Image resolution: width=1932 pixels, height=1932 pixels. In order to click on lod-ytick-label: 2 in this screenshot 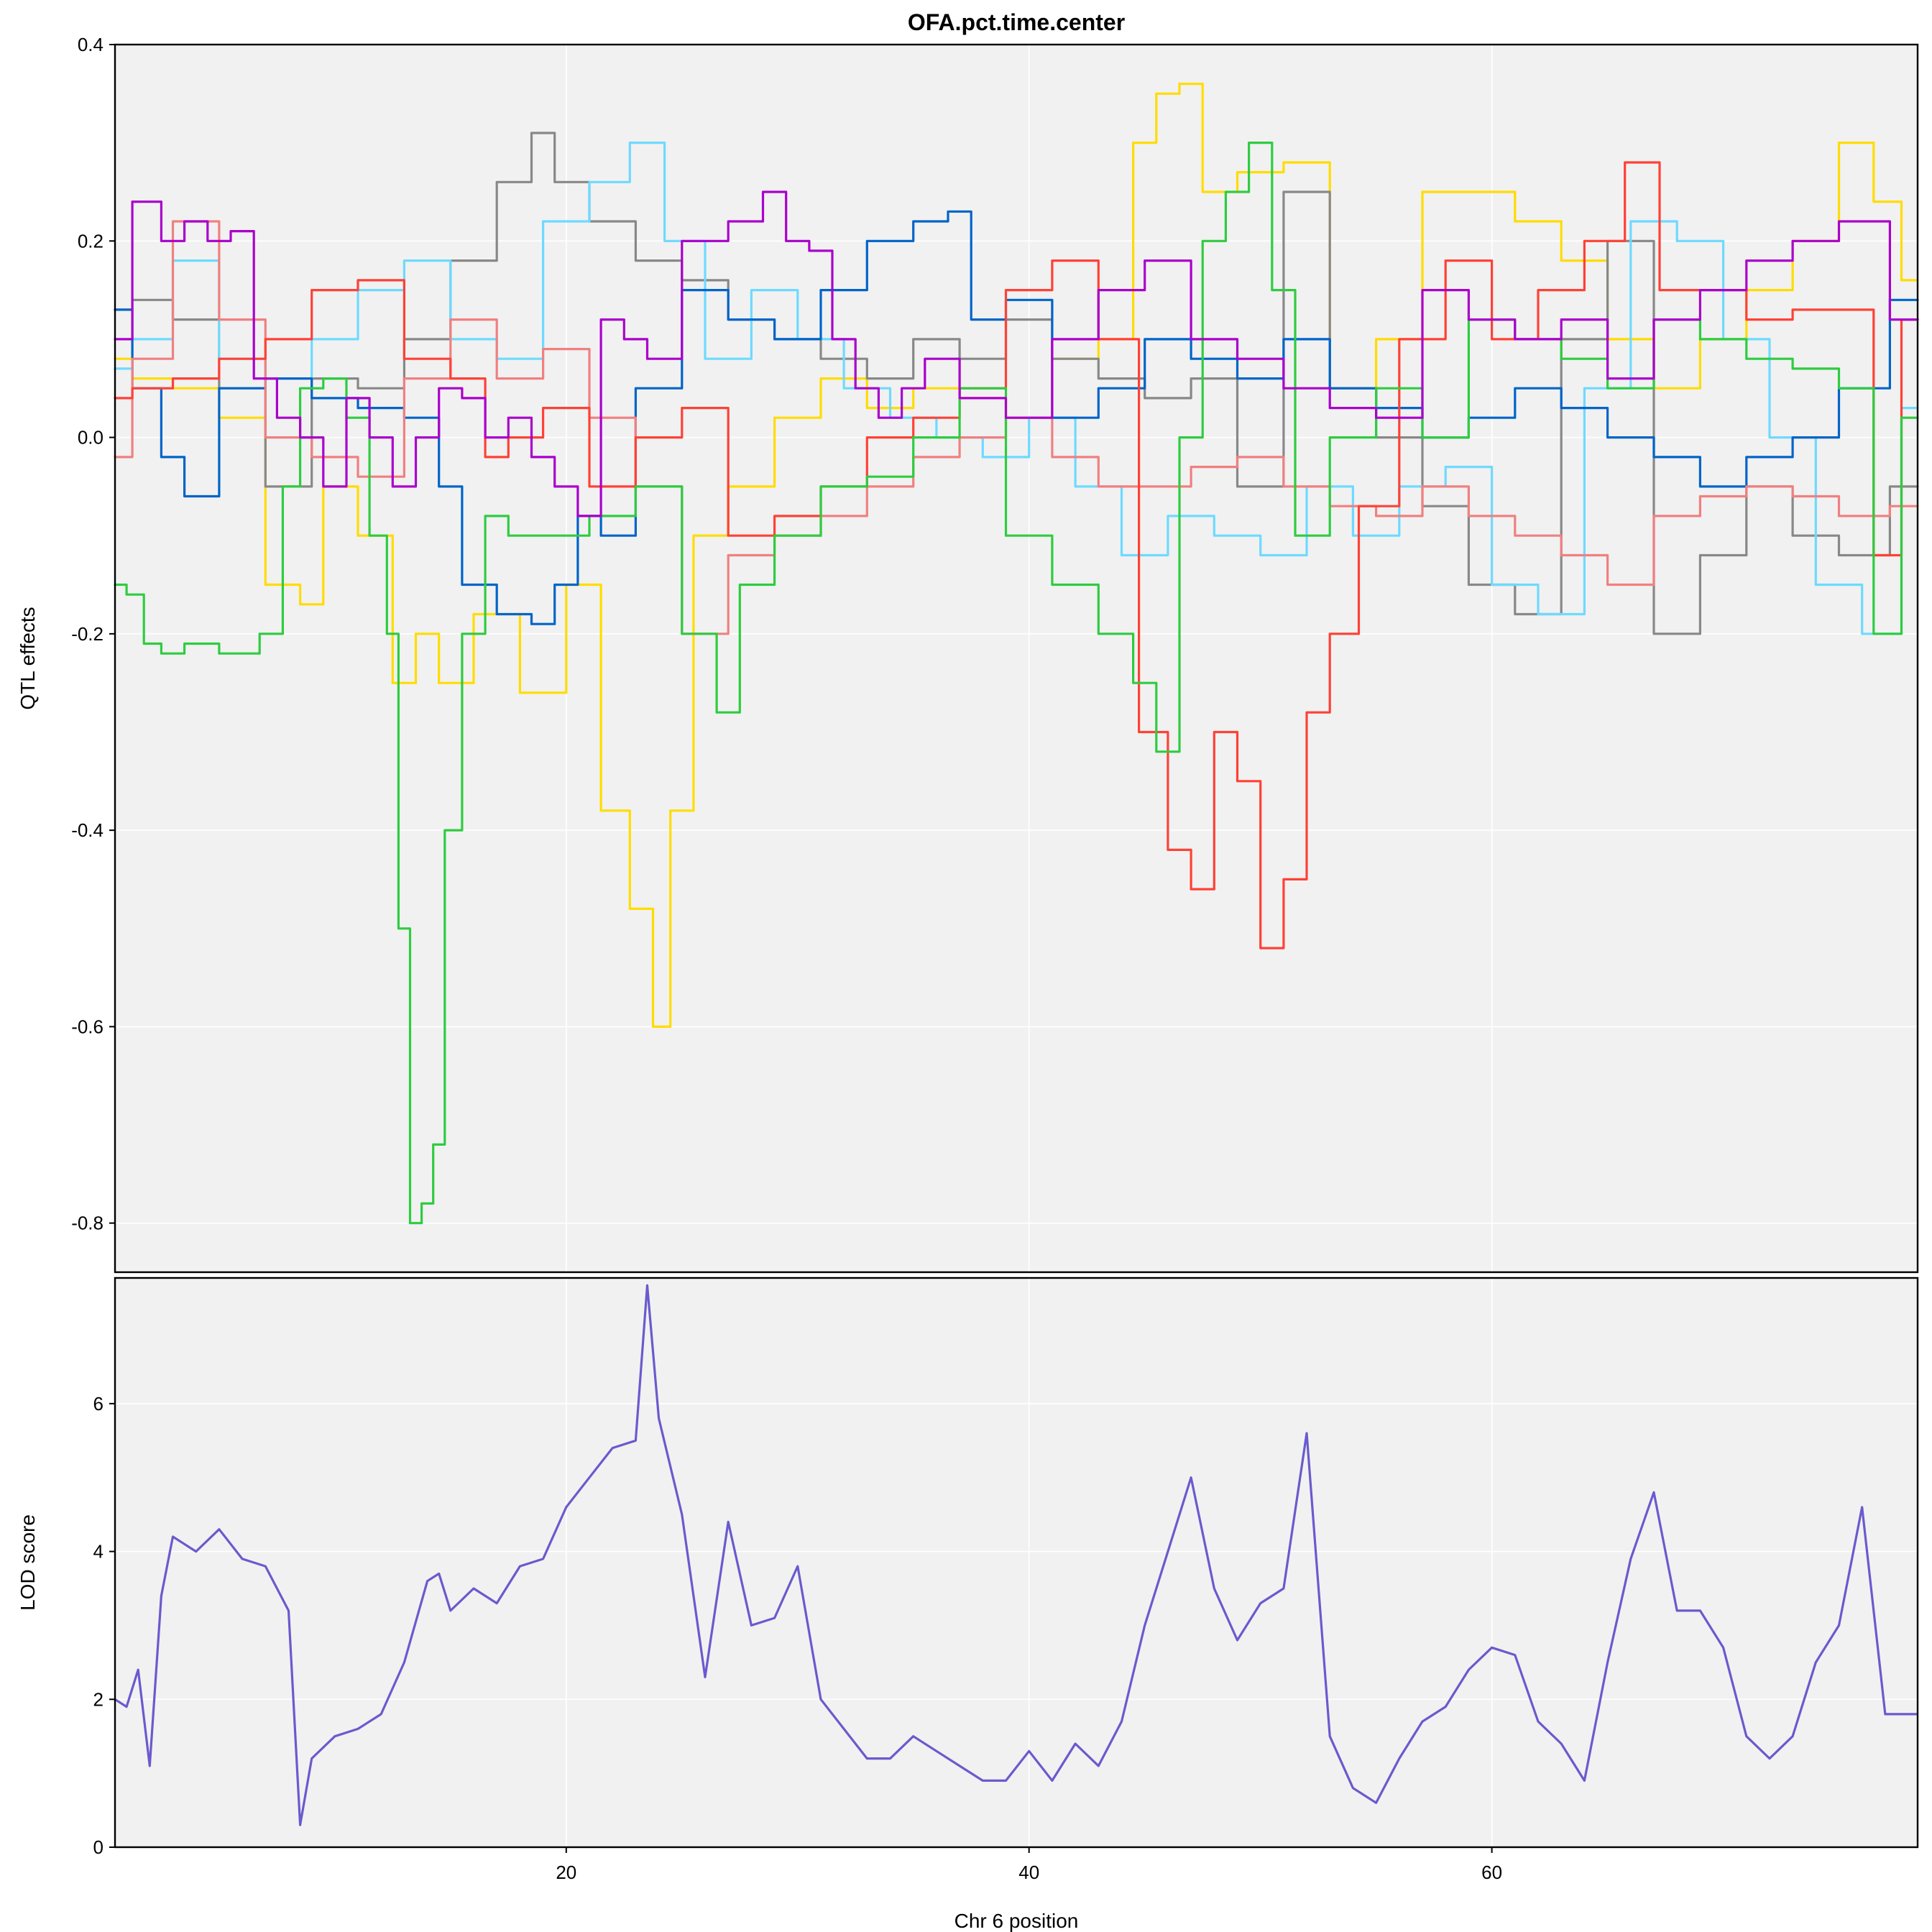, I will do `click(98, 1699)`.